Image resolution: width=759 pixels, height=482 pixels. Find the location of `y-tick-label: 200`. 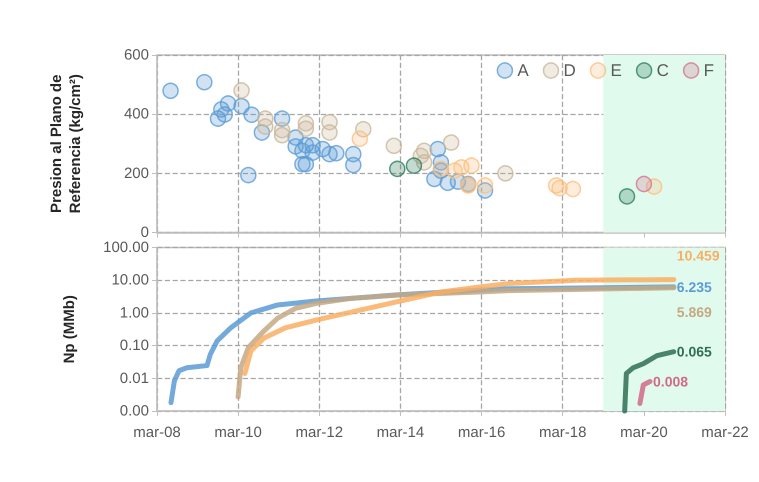

y-tick-label: 200 is located at coordinates (136, 173).